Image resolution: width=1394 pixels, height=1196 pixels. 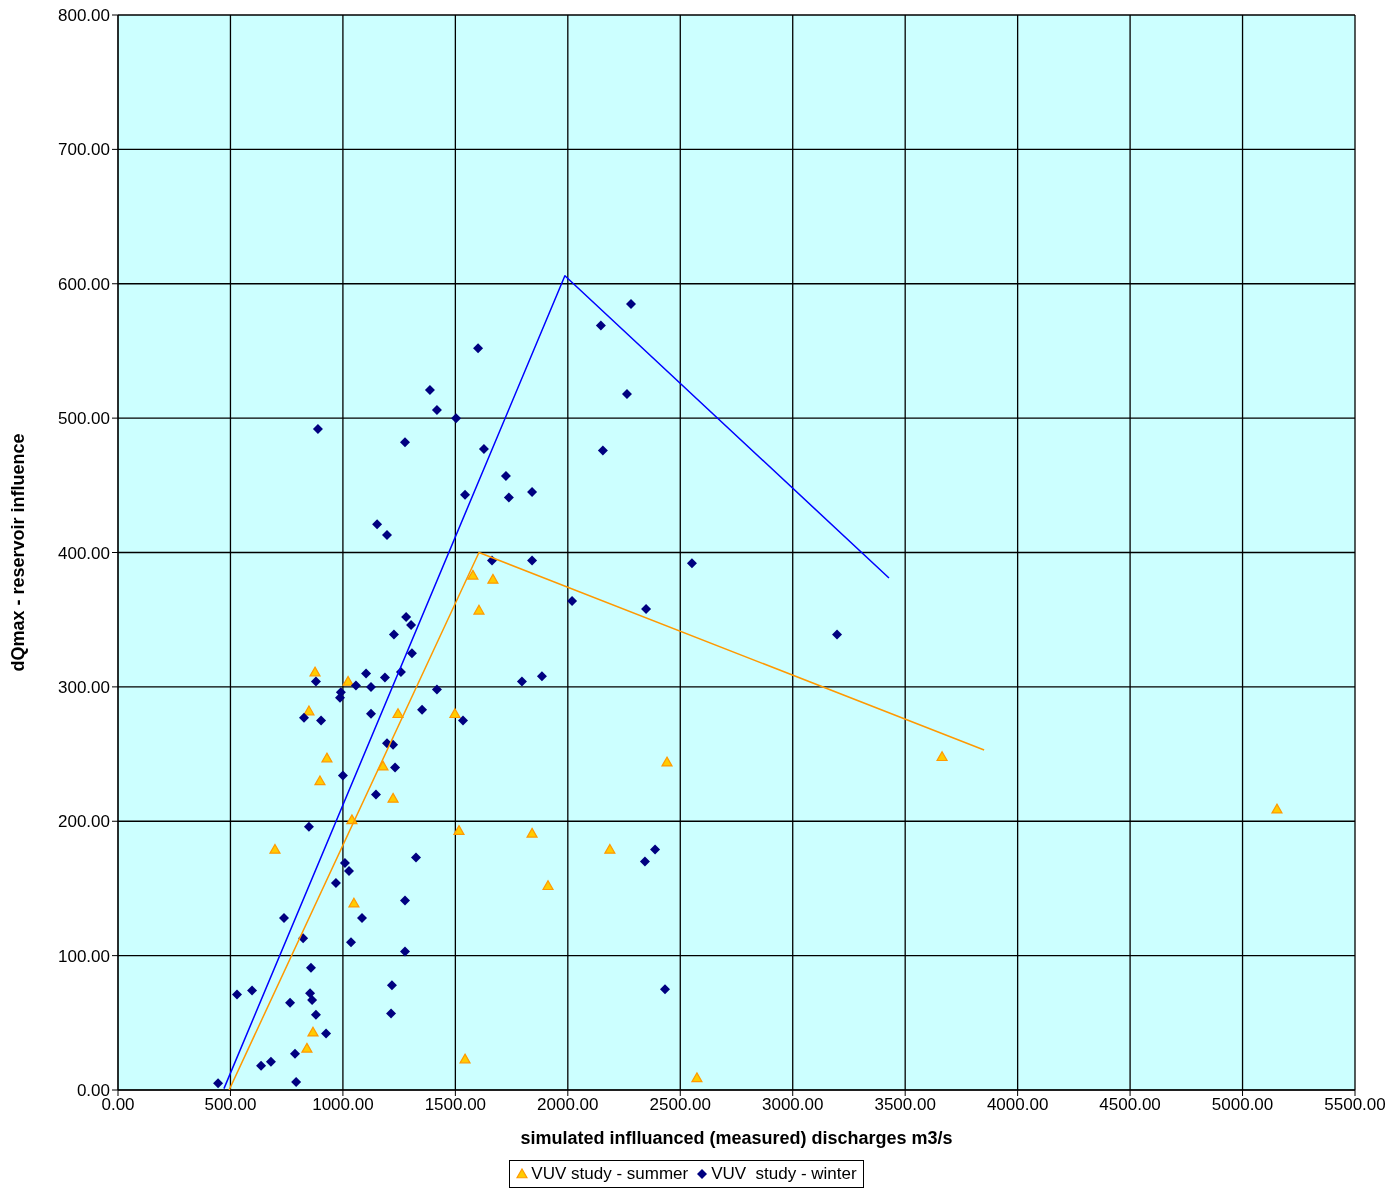 I want to click on y-tick-label: 700.00, so click(x=84, y=150).